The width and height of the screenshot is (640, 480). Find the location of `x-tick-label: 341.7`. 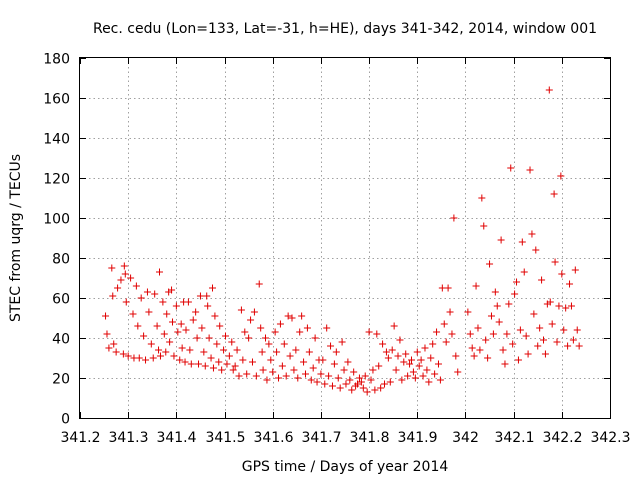

x-tick-label: 341.7 is located at coordinates (321, 438).